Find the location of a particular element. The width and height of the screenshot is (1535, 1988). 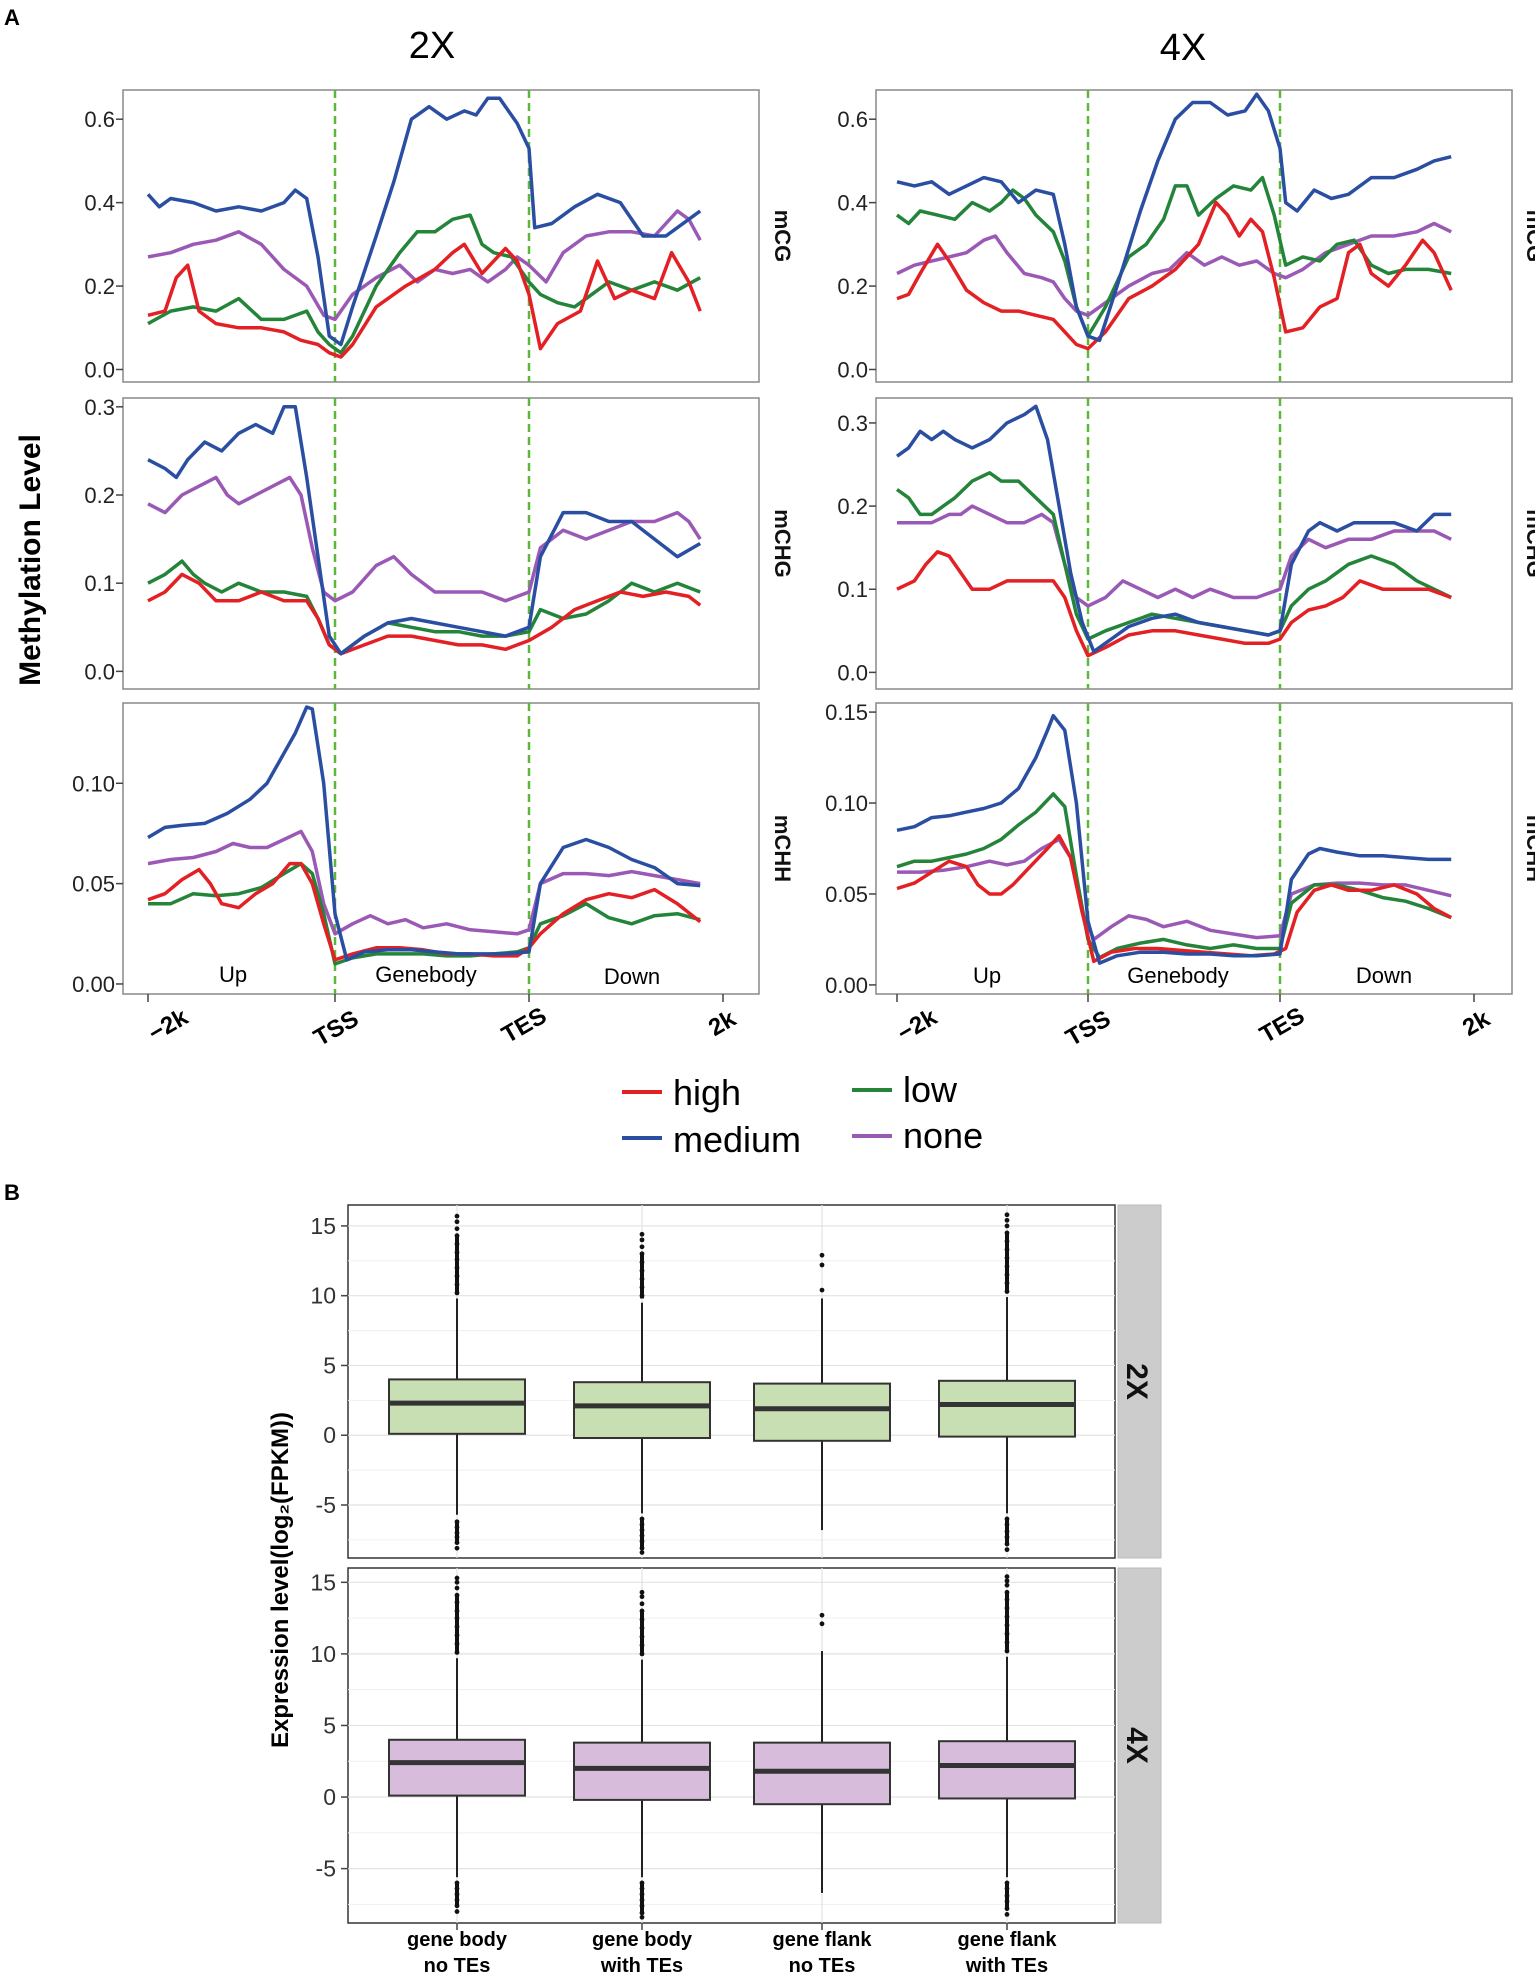

line-panel-2x-mchh: 0.00 0.05 0.10 mCHH is located at coordinates (433, 852).